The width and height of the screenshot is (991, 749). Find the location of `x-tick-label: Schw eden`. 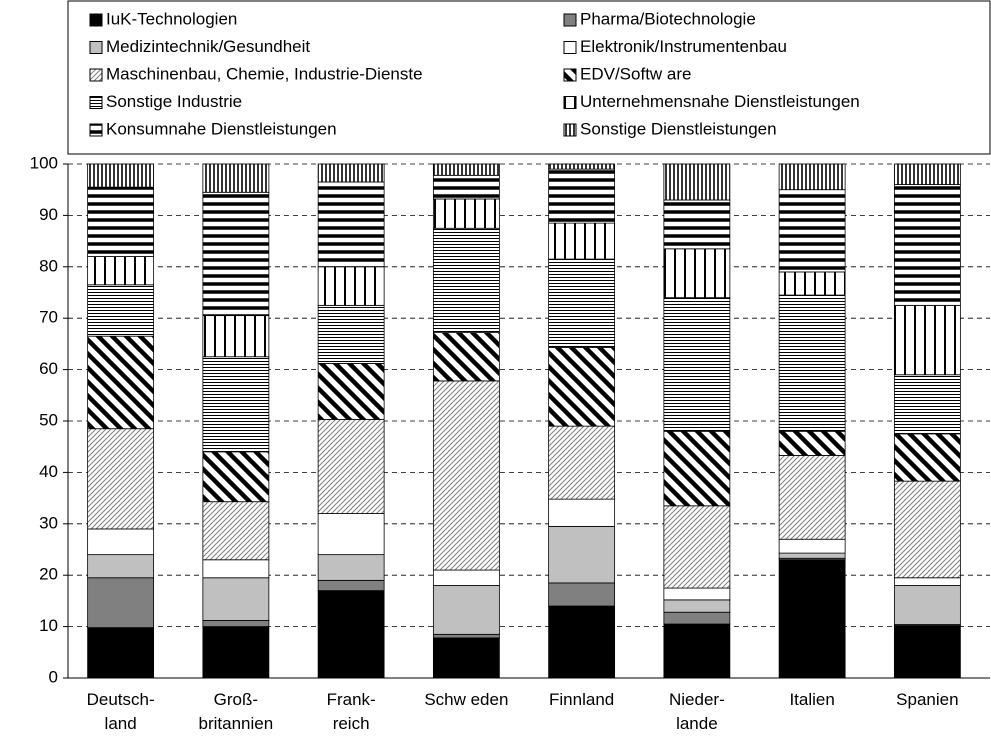

x-tick-label: Schw eden is located at coordinates (466, 699).